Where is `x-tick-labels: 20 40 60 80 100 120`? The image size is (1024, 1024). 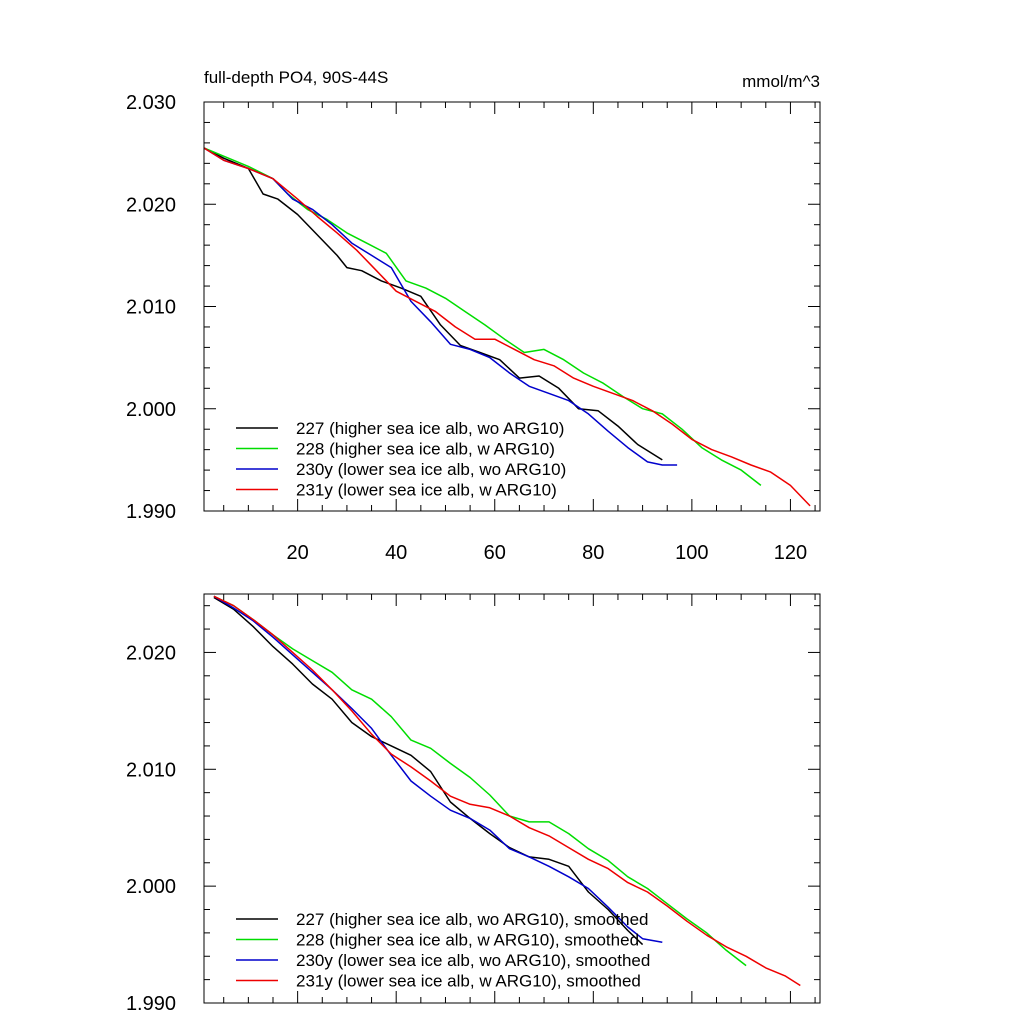 x-tick-labels: 20 40 60 80 100 120 is located at coordinates (547, 553).